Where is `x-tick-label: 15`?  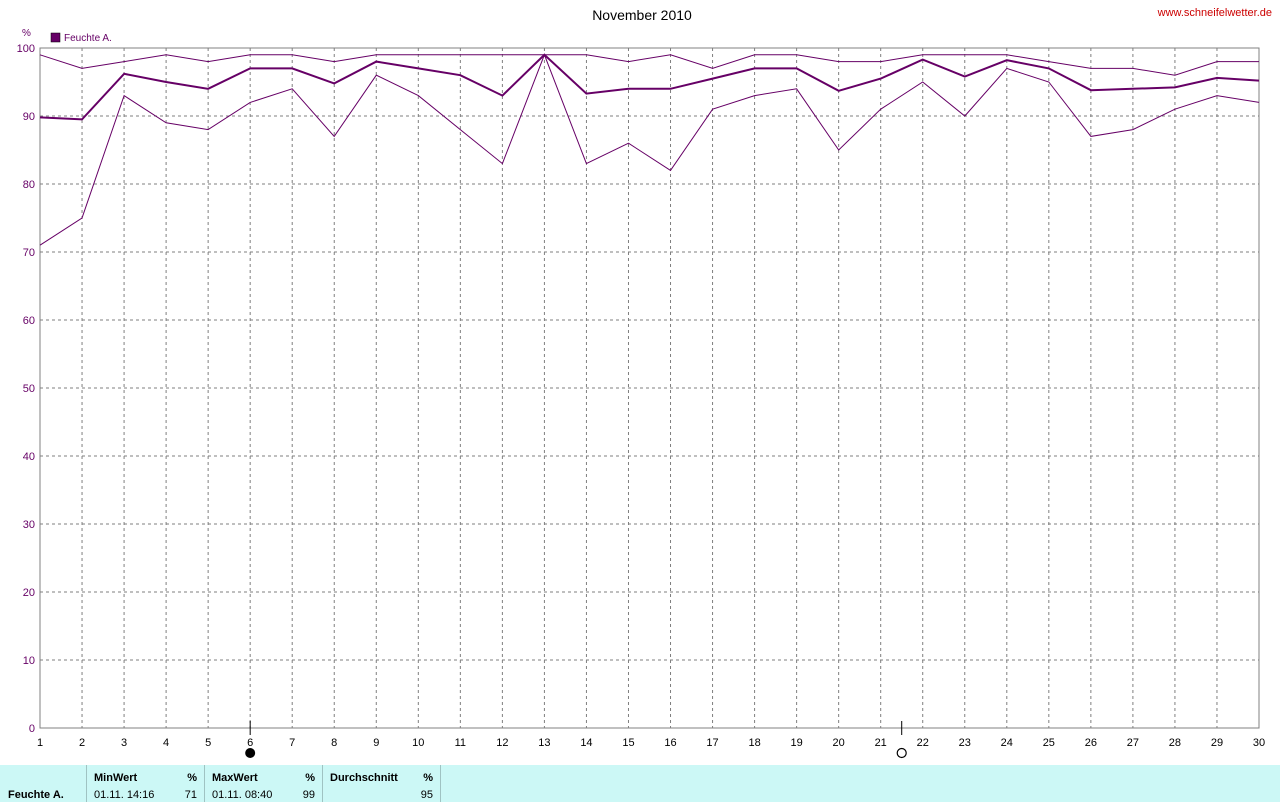
x-tick-label: 15 is located at coordinates (628, 743).